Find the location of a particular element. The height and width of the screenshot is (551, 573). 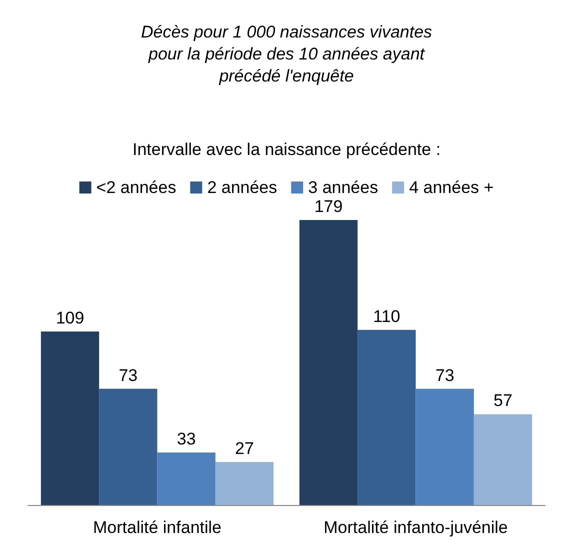

chart-title: Décès pour 1 000 naissances vivantes pour la période des 10 années ayant précédé l'enquête is located at coordinates (286, 54).